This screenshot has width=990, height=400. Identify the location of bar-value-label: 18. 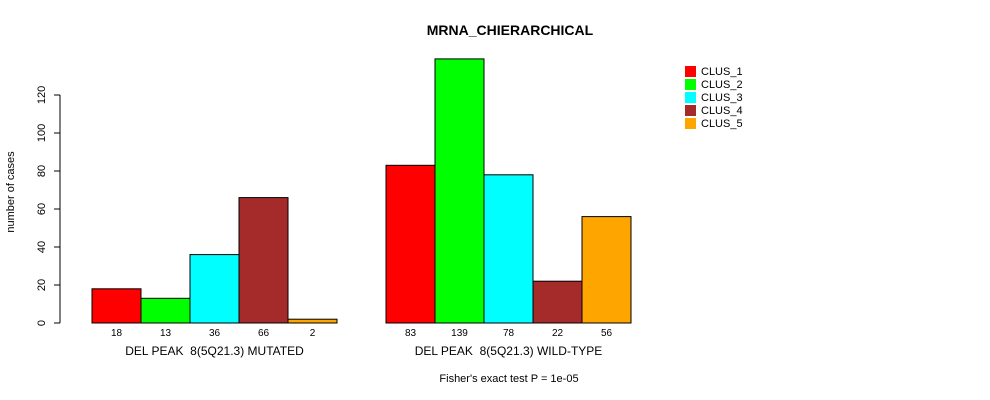
(117, 333).